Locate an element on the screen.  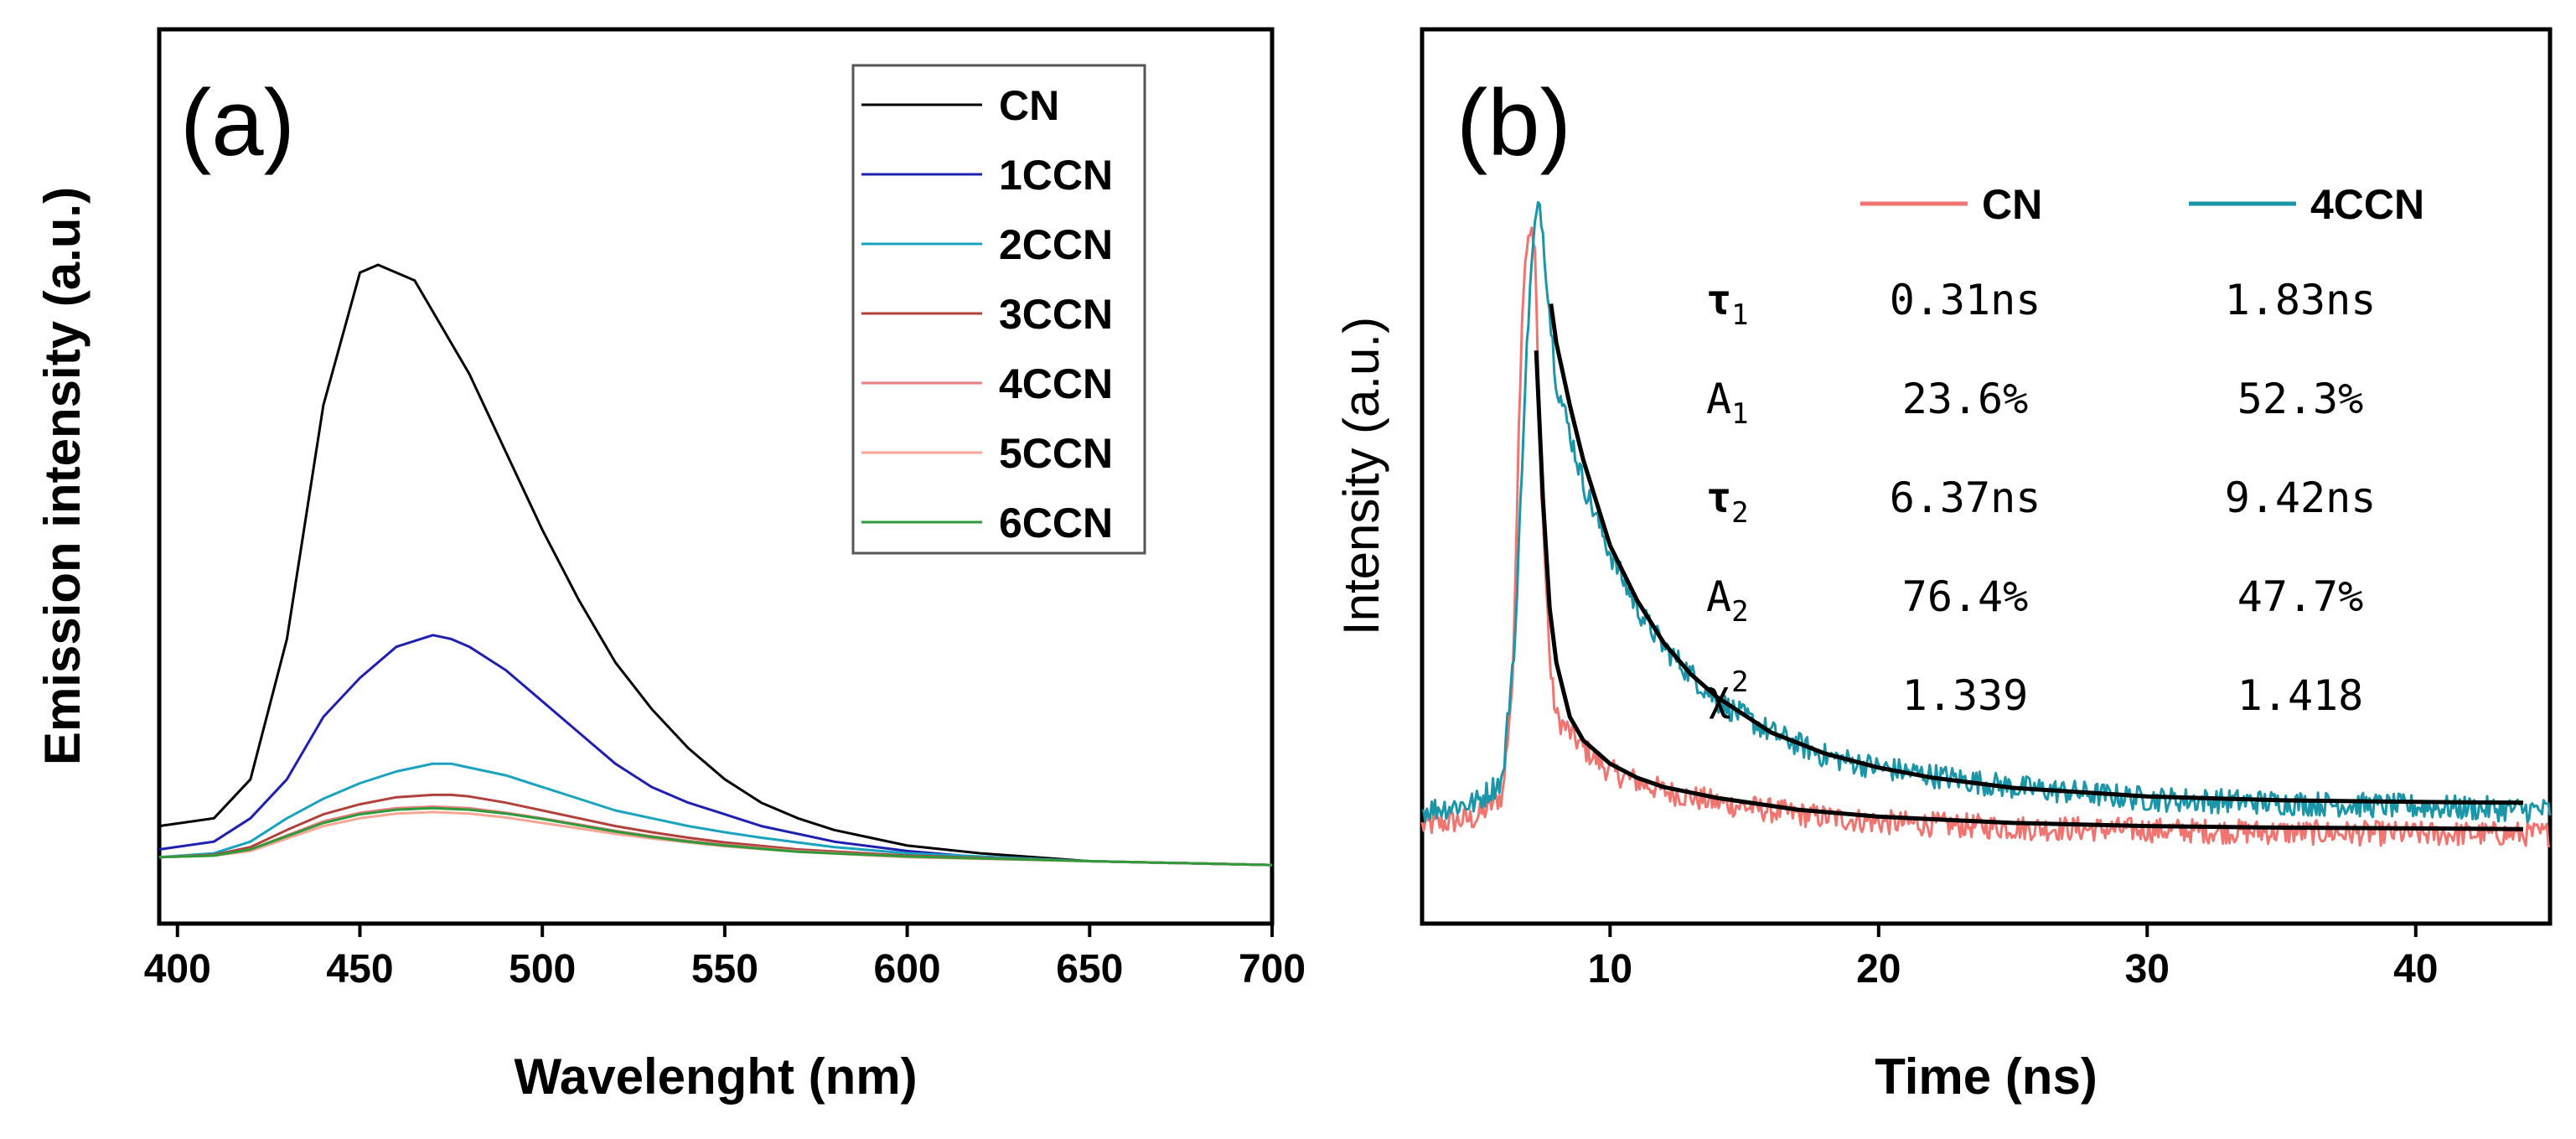
panel-a-legend-box is located at coordinates (998, 309).